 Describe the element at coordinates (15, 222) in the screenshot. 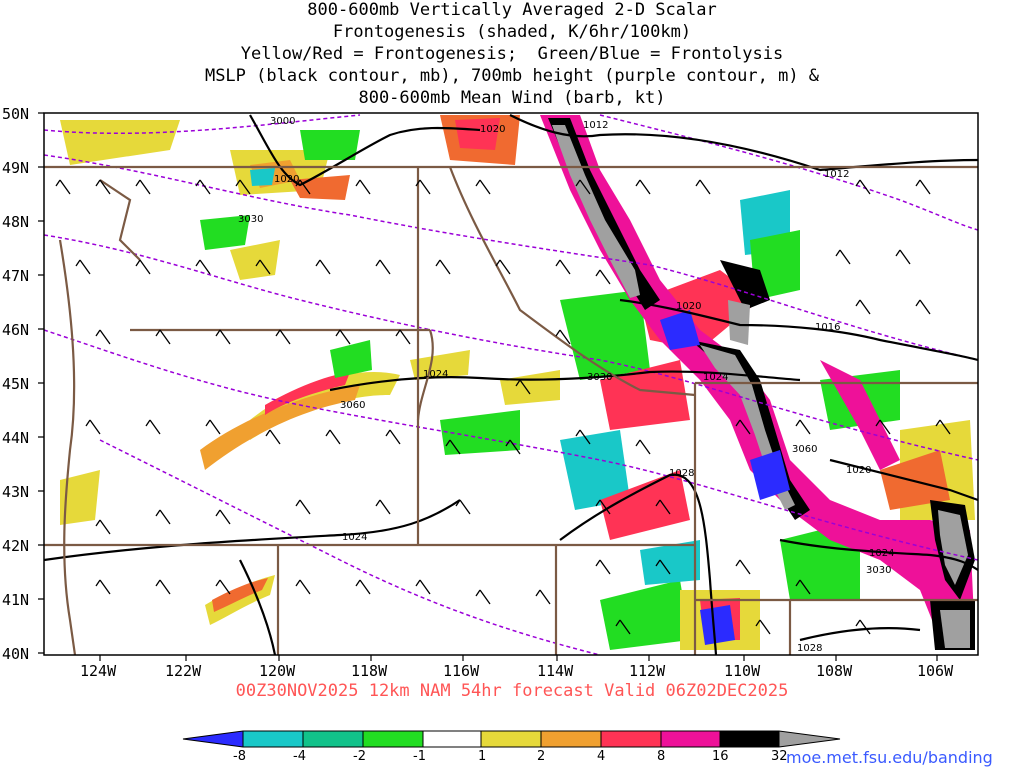

I see `lat-label: 48N` at that location.